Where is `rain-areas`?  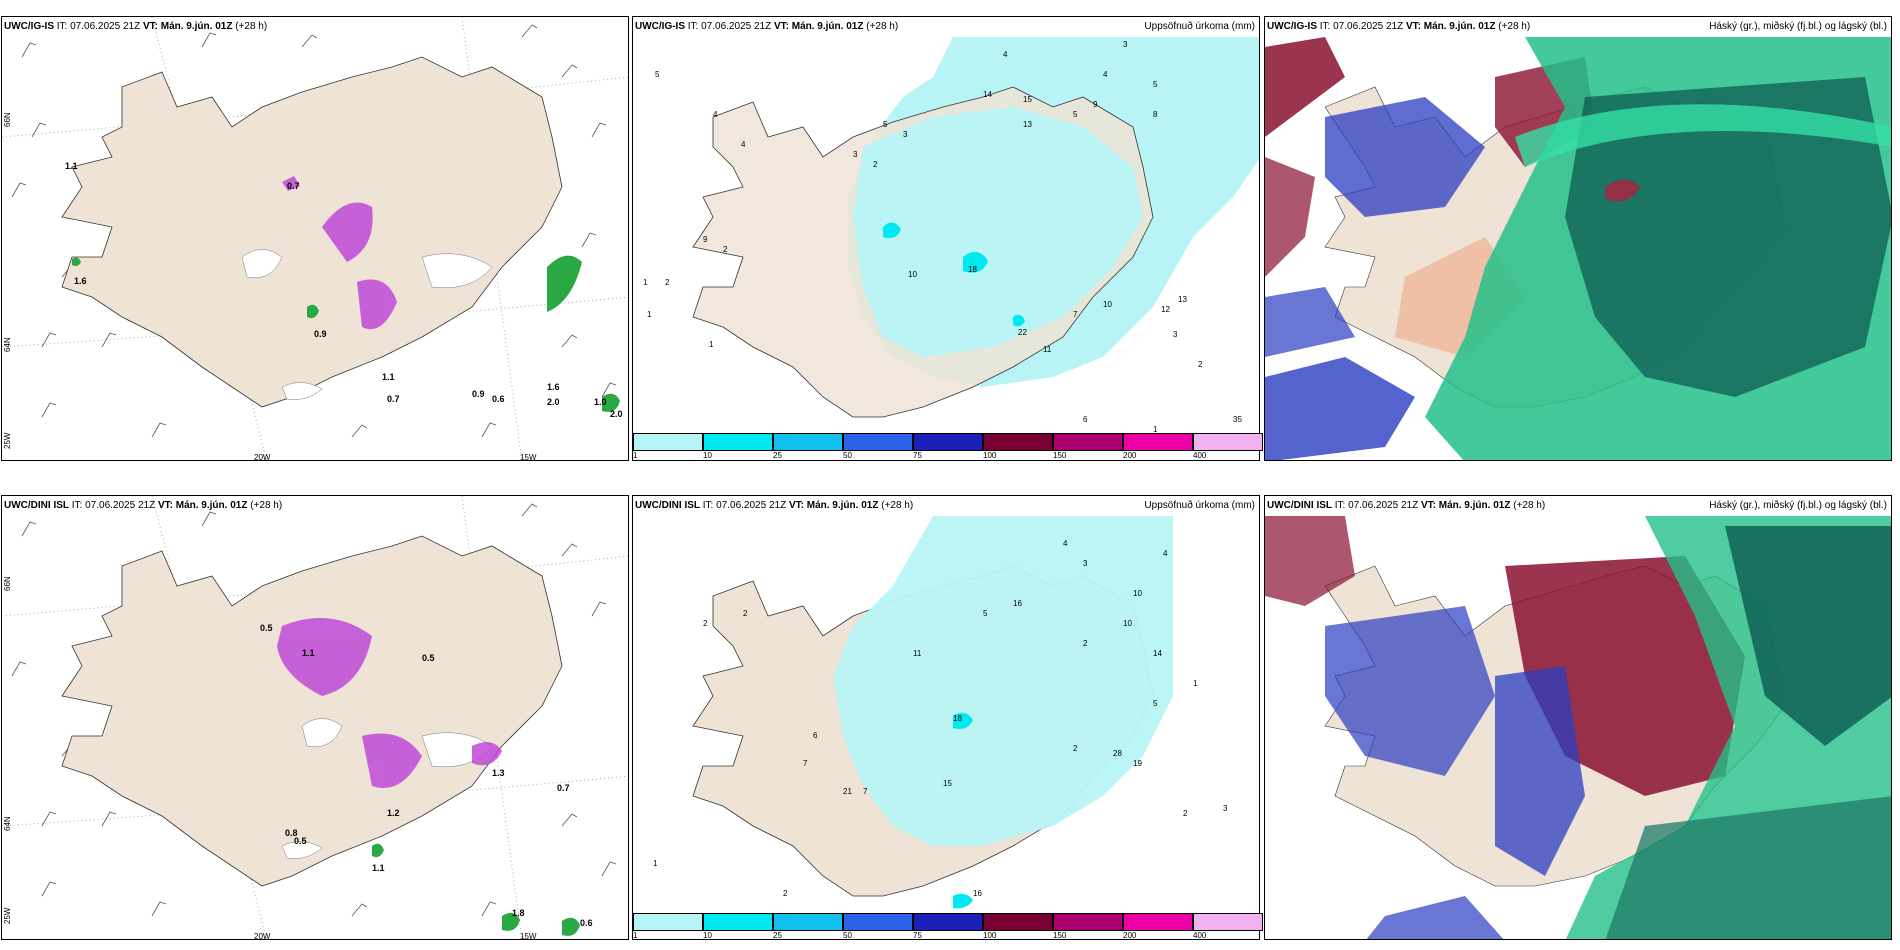
rain-areas is located at coordinates (476, 889).